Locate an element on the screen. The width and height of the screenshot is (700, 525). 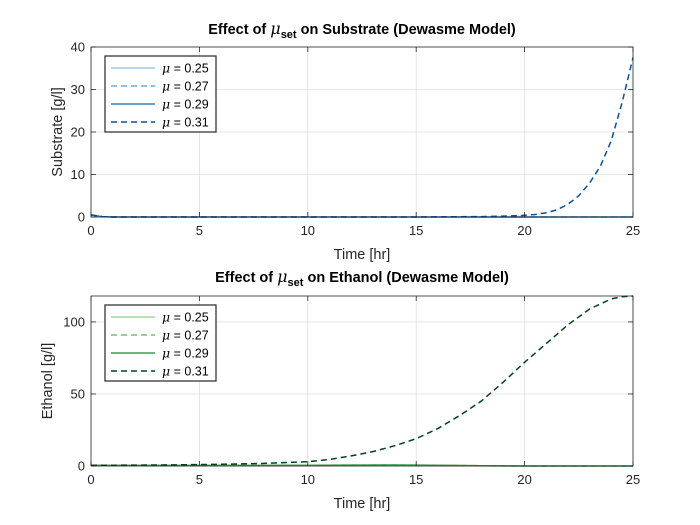
y-tick-label: 40 is located at coordinates (78, 47).